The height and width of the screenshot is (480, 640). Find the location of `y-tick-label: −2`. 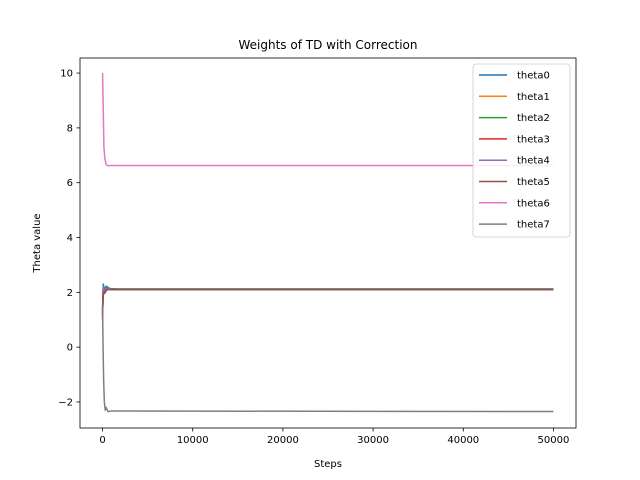

y-tick-label: −2 is located at coordinates (65, 402).